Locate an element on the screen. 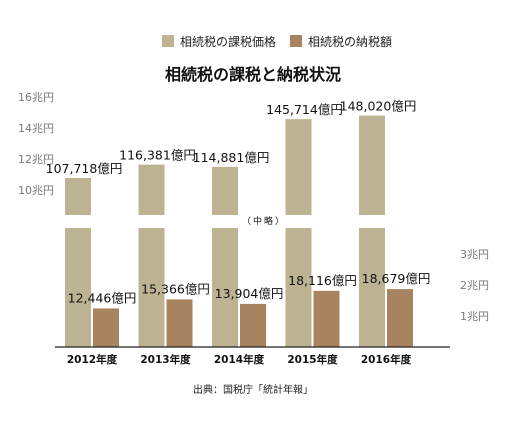  y-tick-label: 1兆円 is located at coordinates (474, 316).